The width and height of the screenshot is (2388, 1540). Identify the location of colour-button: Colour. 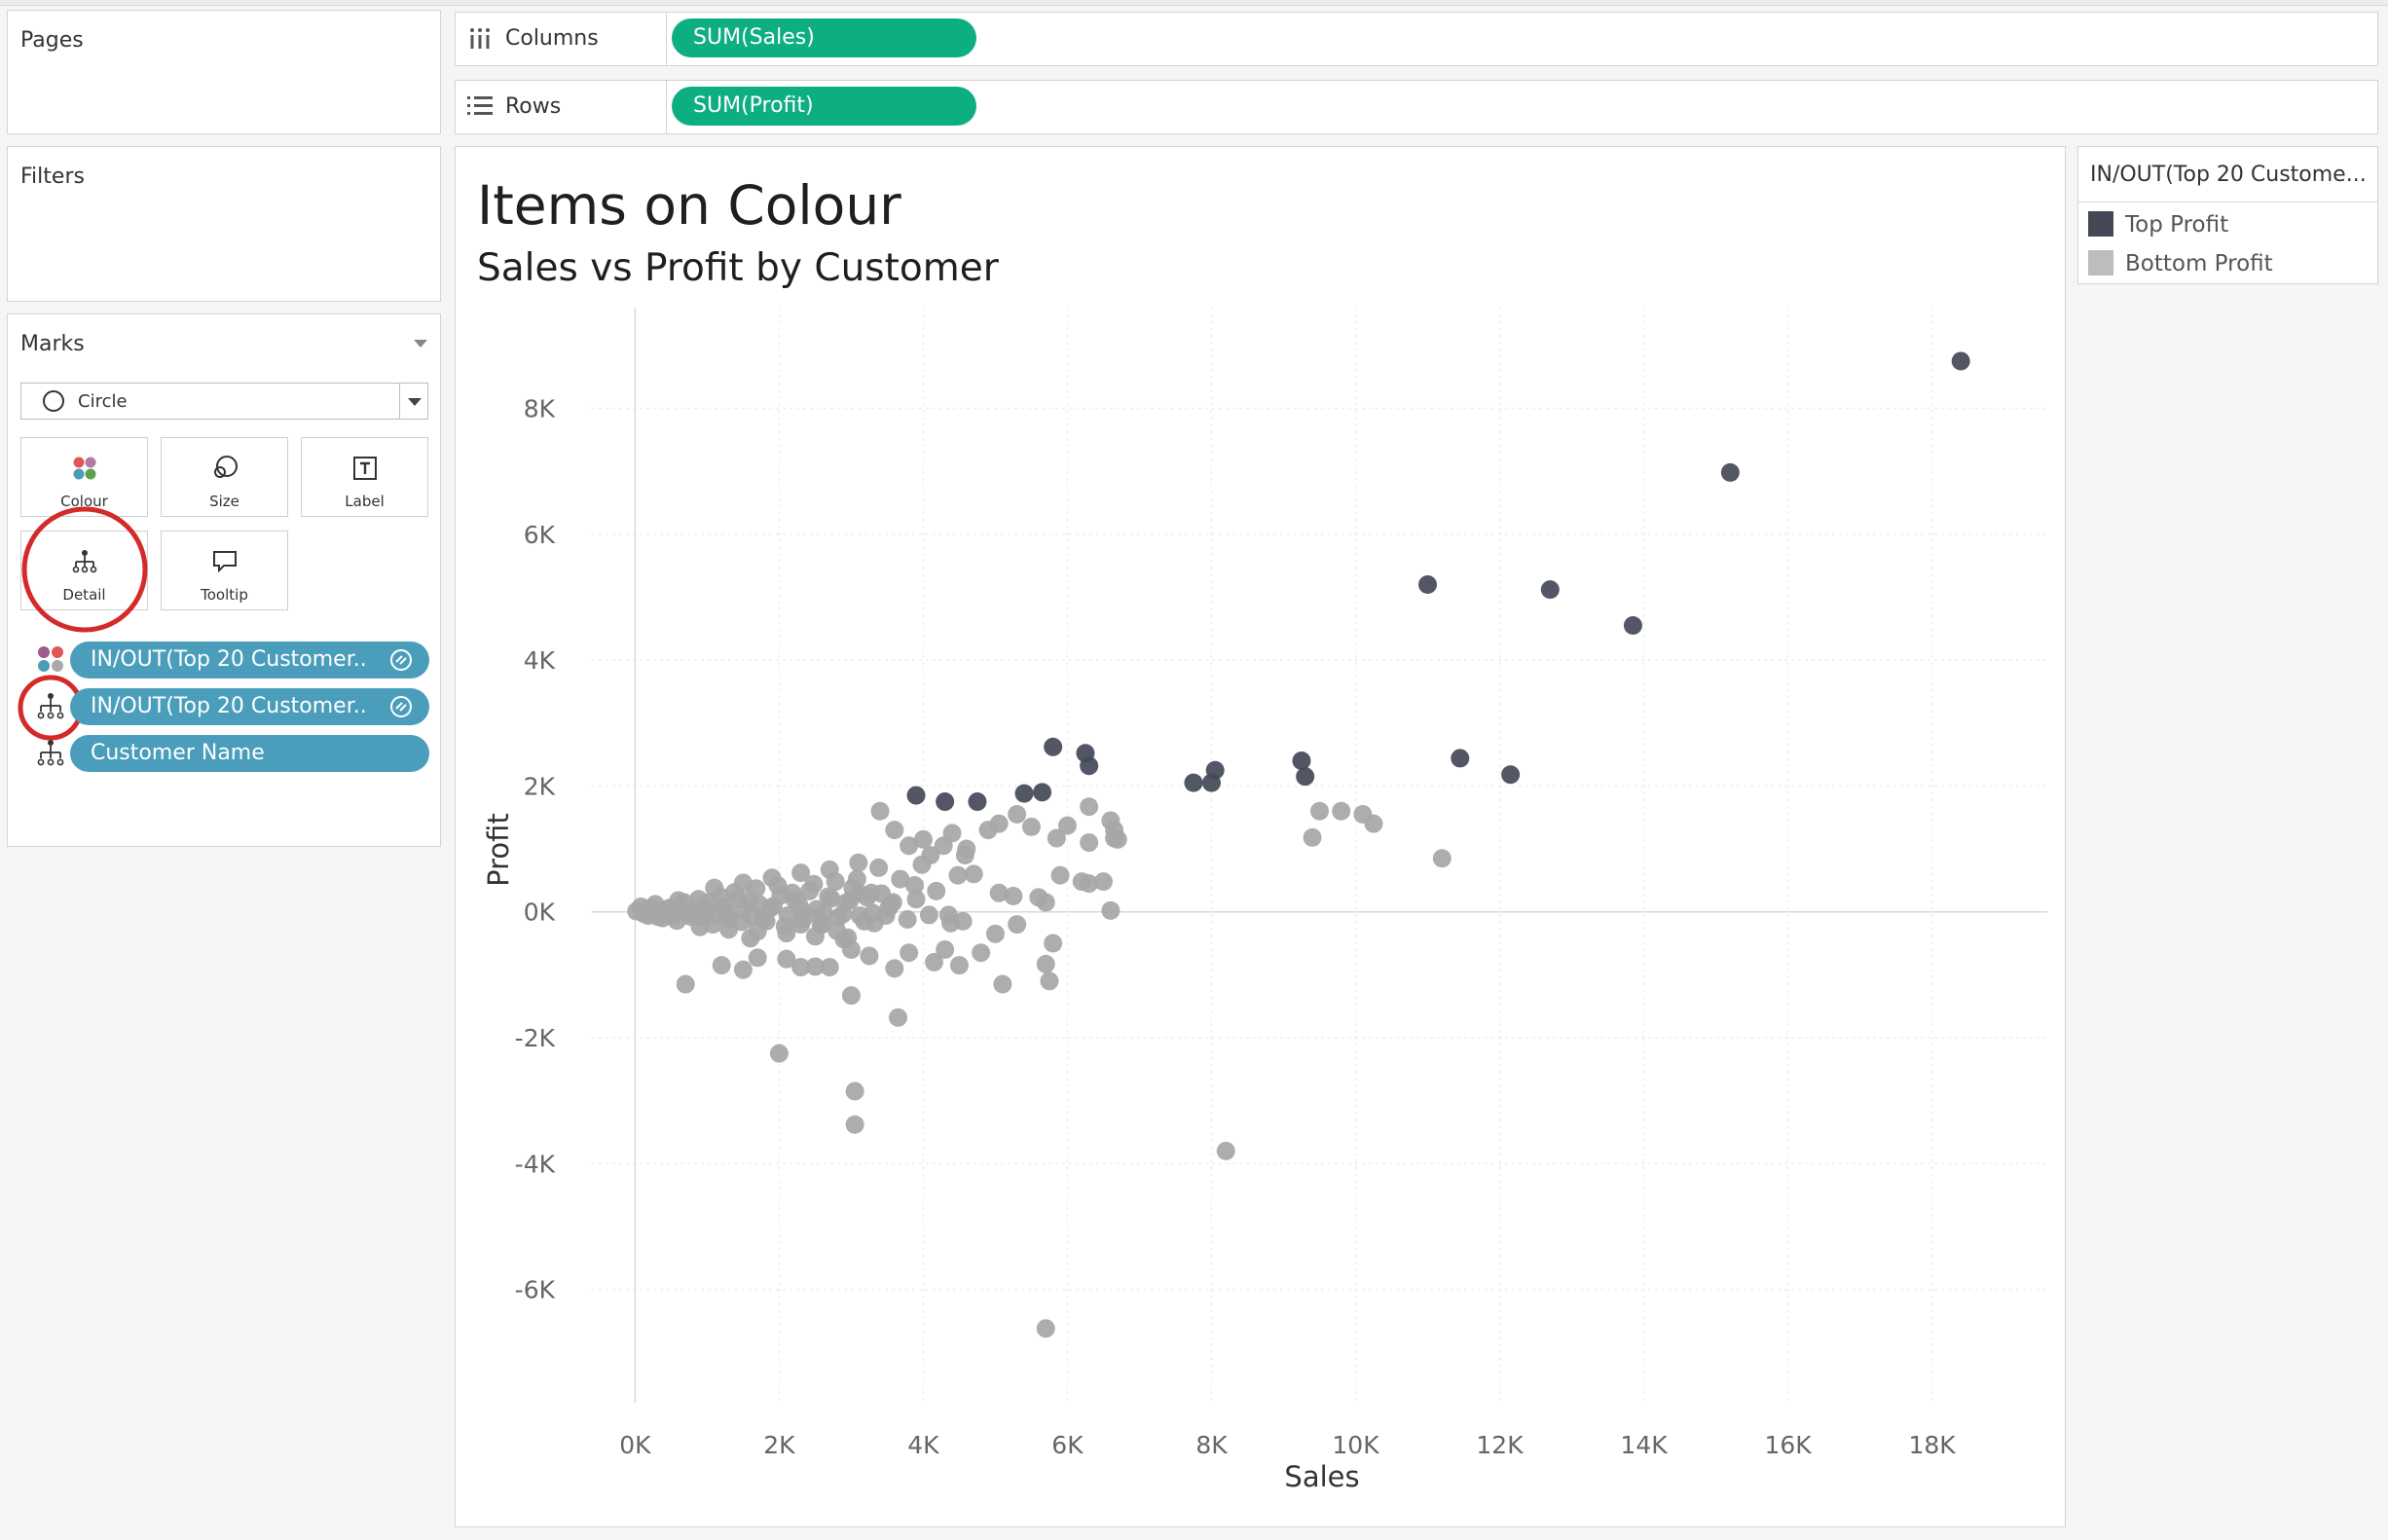
(84, 477).